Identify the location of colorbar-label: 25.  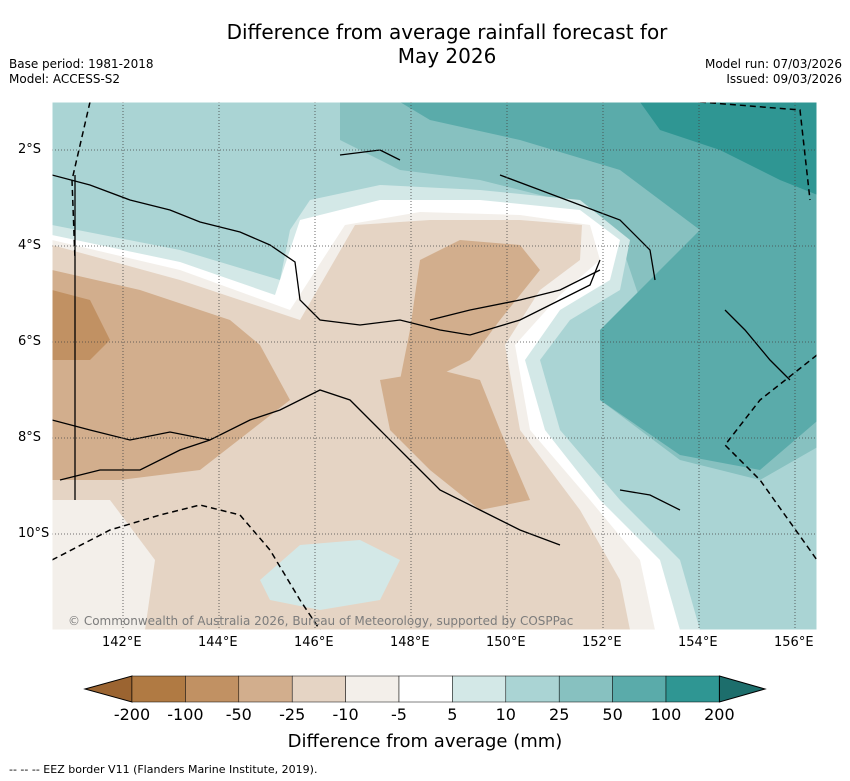
(559, 714).